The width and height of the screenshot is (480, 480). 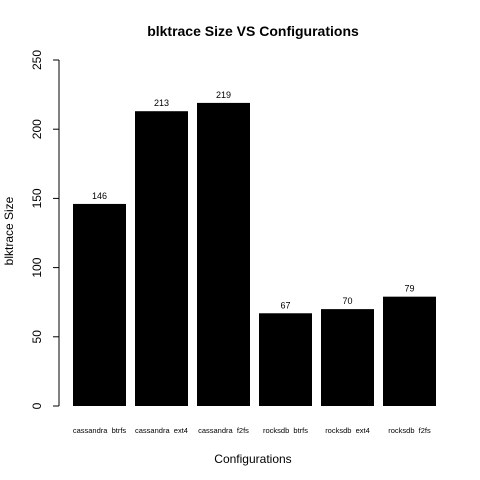 What do you see at coordinates (409, 289) in the screenshot?
I see `data-label: 79` at bounding box center [409, 289].